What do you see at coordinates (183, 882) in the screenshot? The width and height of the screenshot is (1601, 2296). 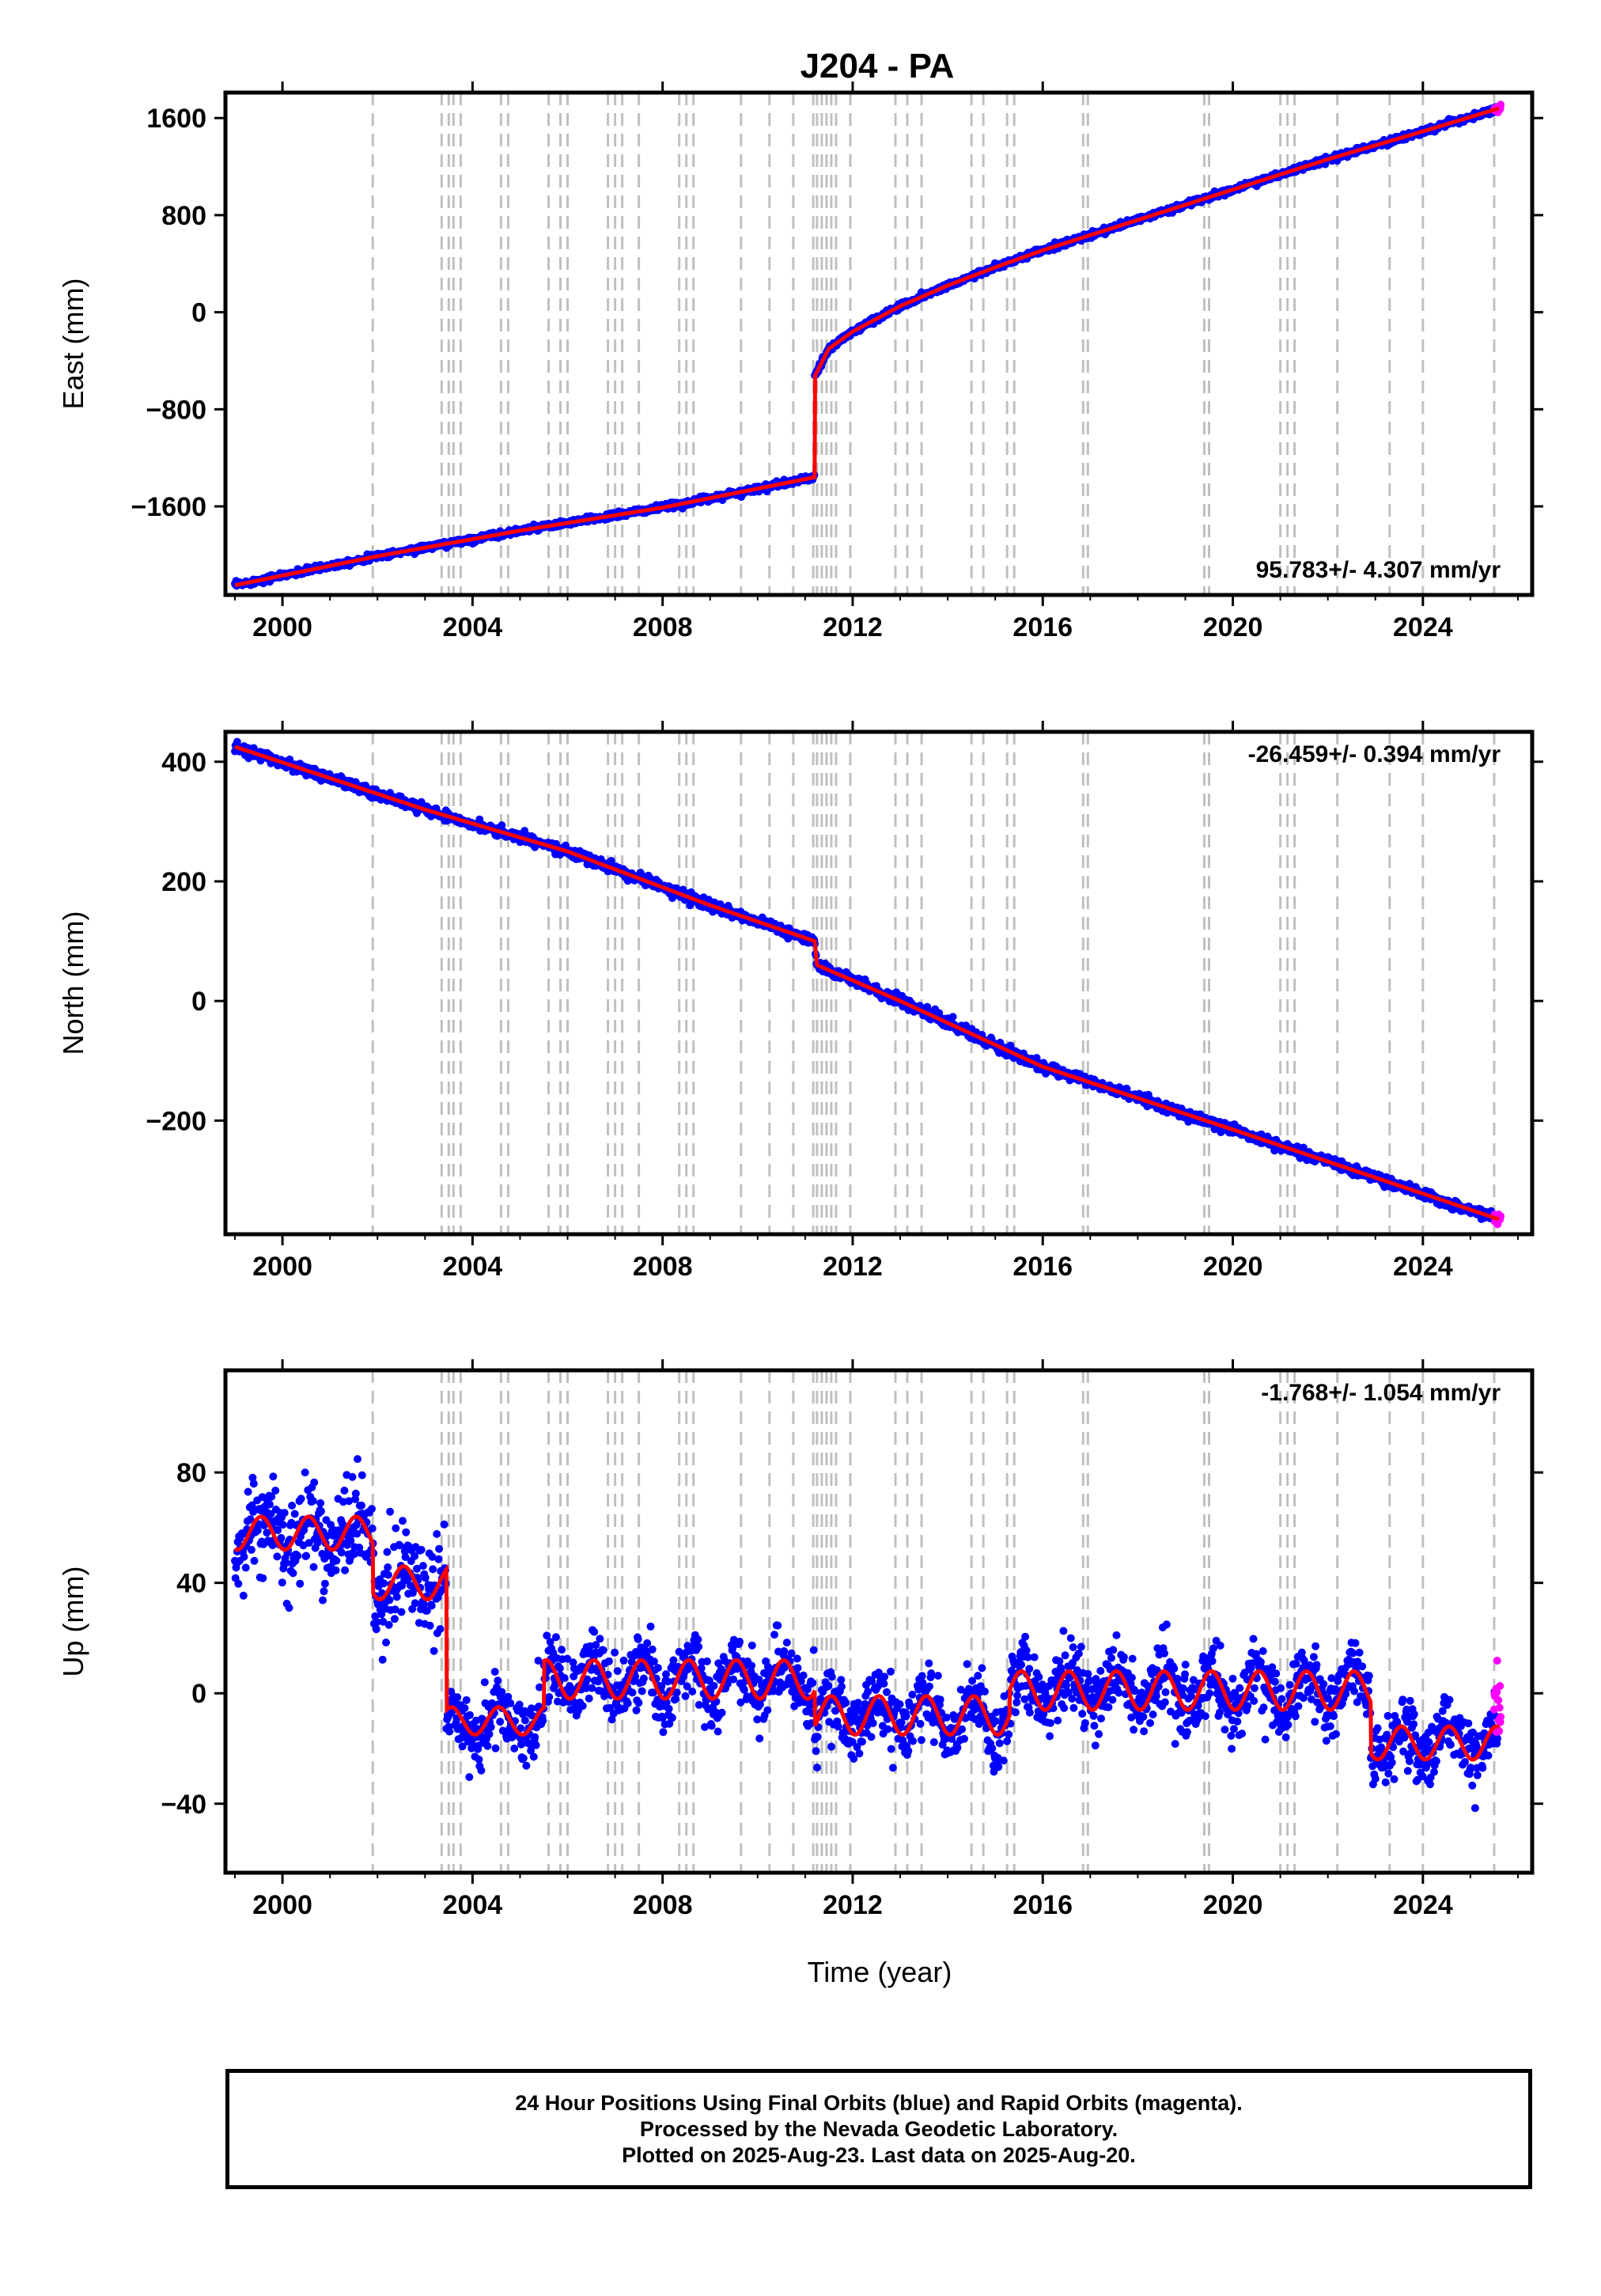 I see `y-tick-label: 200` at bounding box center [183, 882].